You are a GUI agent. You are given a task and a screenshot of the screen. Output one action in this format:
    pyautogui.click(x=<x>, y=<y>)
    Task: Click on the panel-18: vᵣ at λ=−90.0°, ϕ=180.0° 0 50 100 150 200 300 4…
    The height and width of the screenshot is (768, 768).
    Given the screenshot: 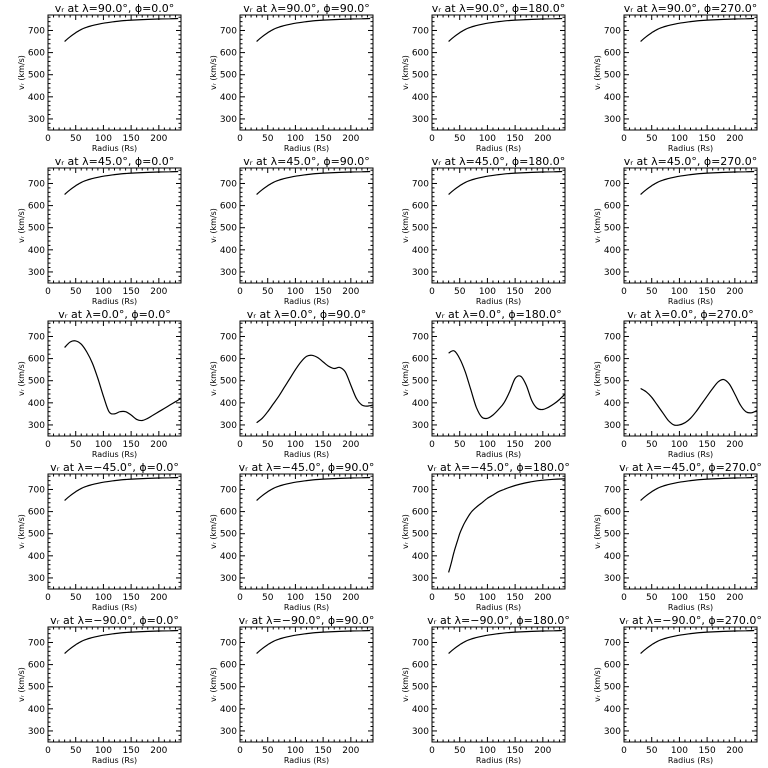 What is the action you would take?
    pyautogui.click(x=485, y=689)
    